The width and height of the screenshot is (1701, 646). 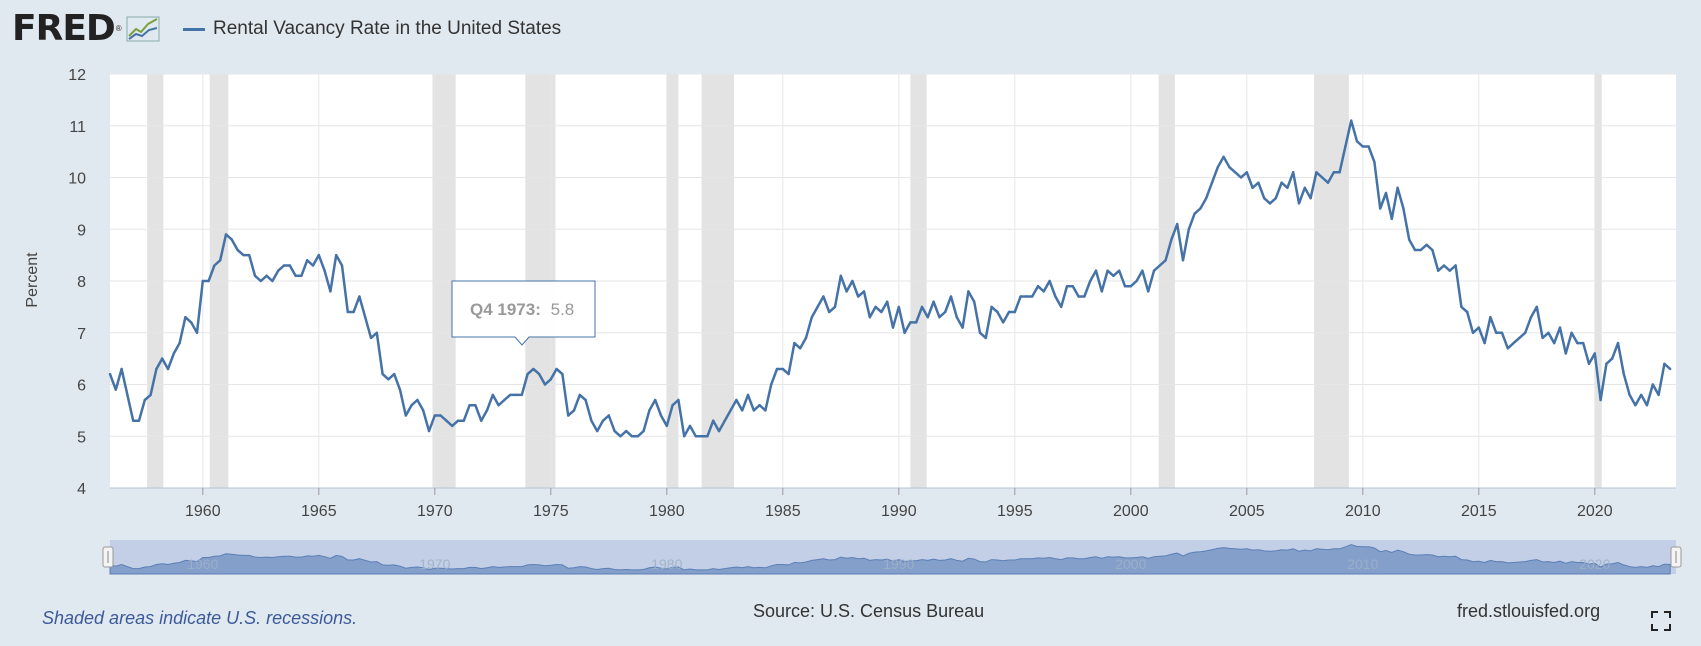 I want to click on navigator: 1960 1970 1980 1990 2000 2010 2020, so click(x=892, y=557).